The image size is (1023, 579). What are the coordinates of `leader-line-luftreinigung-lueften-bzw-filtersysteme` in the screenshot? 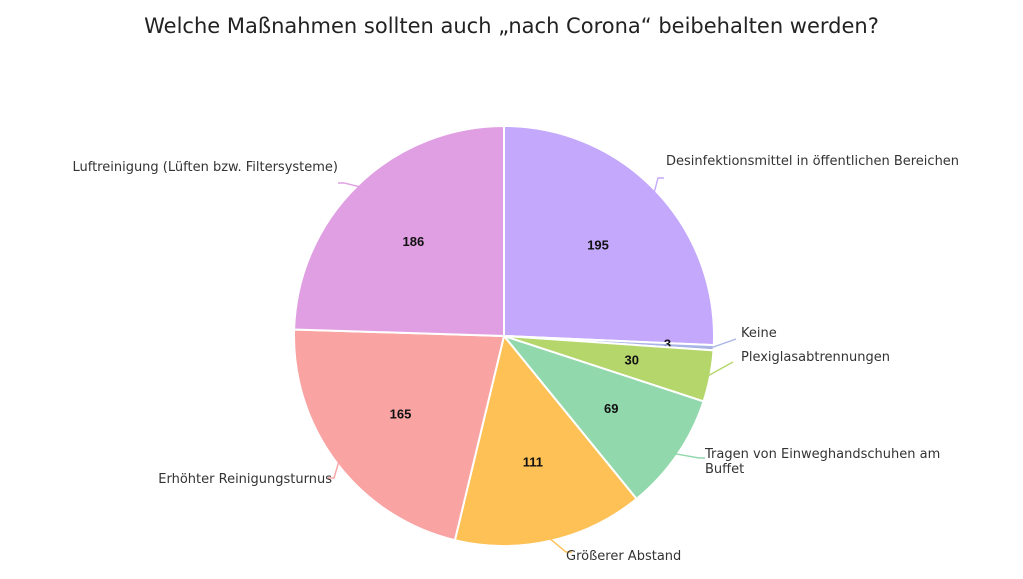 It's located at (349, 185).